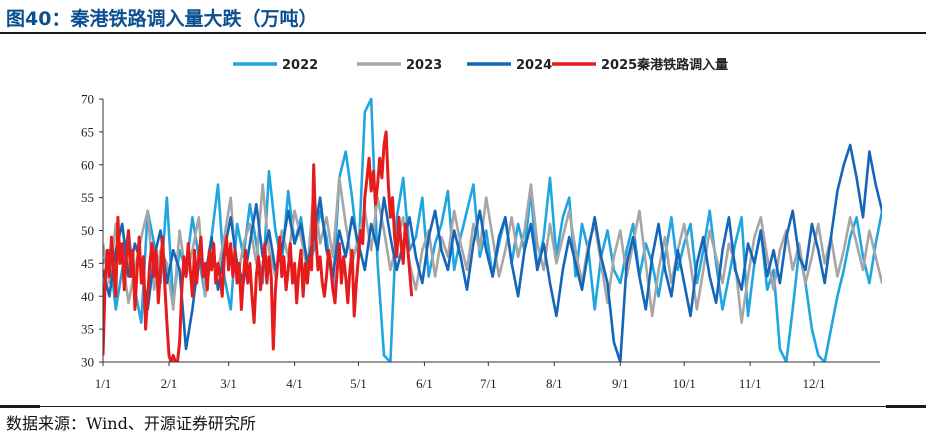 Image resolution: width=926 pixels, height=435 pixels. Describe the element at coordinates (169, 383) in the screenshot. I see `x-tick-label: 2/1` at that location.